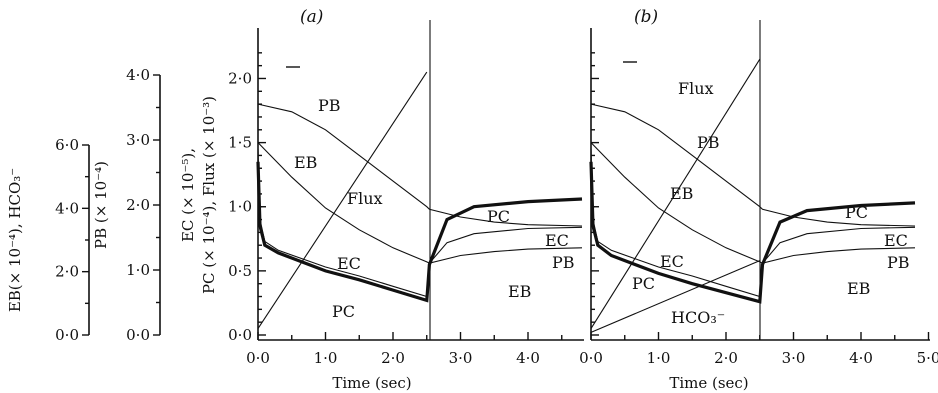 Image resolution: width=938 pixels, height=393 pixels. What do you see at coordinates (240, 335) in the screenshot?
I see `panel-a-y-tick-label: 0·0` at bounding box center [240, 335].